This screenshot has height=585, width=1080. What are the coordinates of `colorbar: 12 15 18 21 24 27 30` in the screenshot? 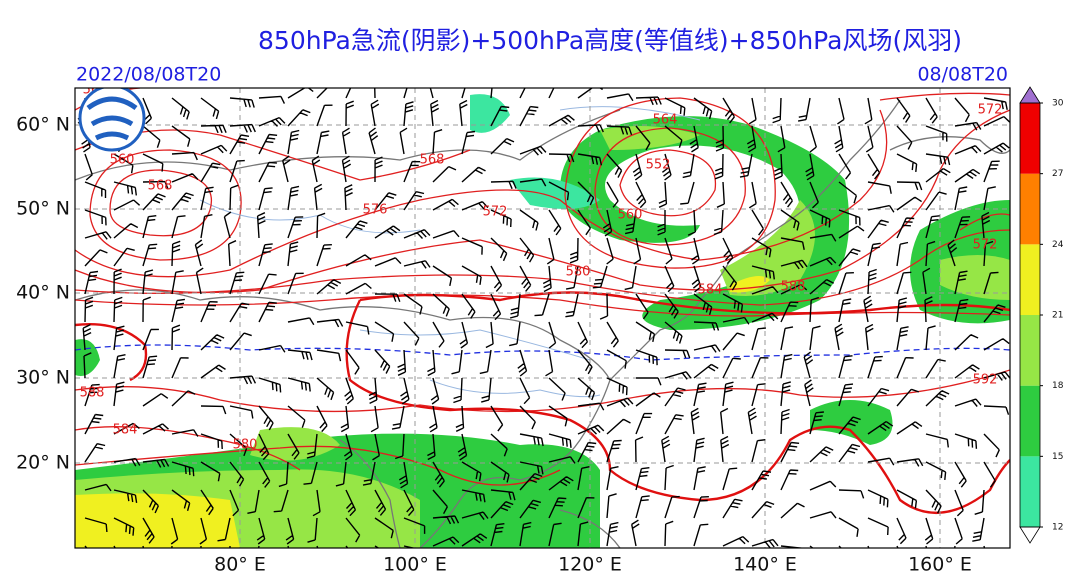 It's located at (1041, 315).